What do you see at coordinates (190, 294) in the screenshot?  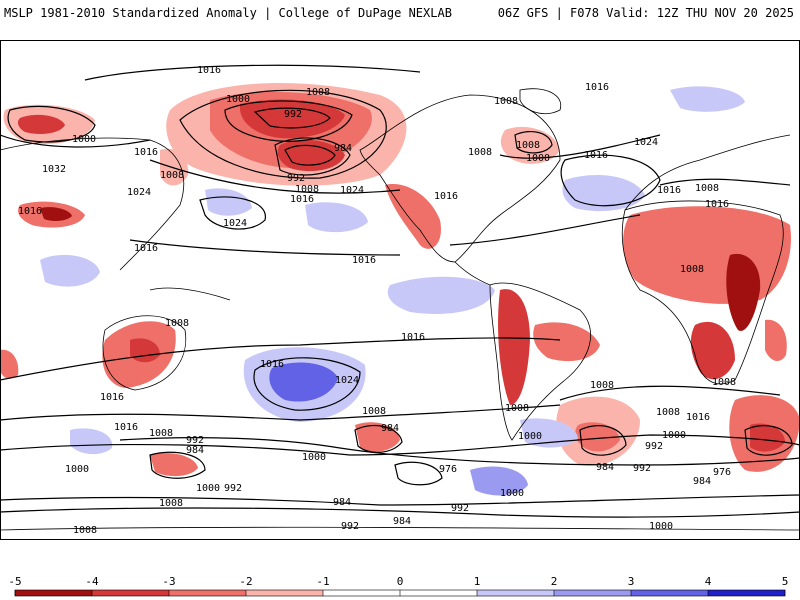 I see `coast-indonesia` at bounding box center [190, 294].